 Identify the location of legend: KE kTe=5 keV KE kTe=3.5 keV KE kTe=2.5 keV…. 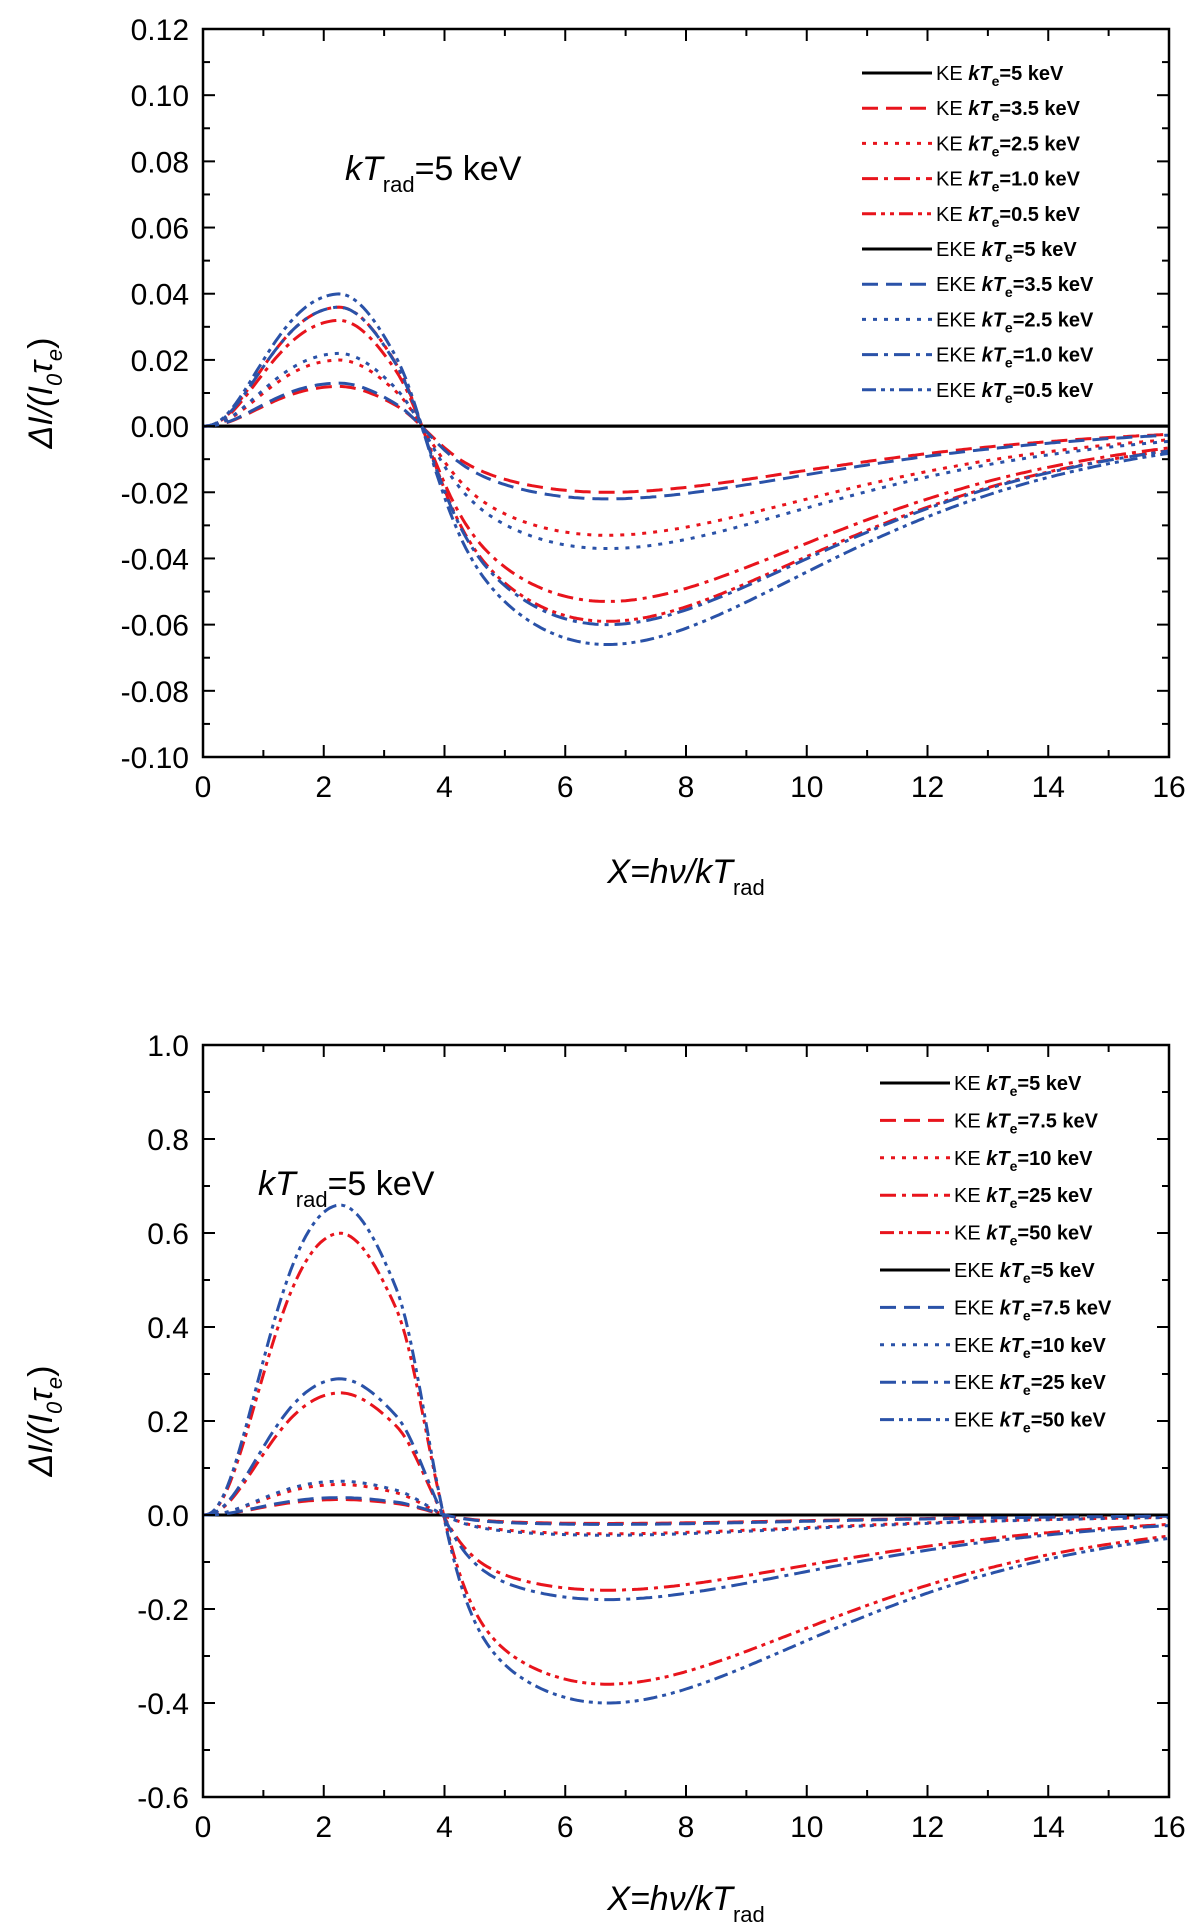
(978, 234).